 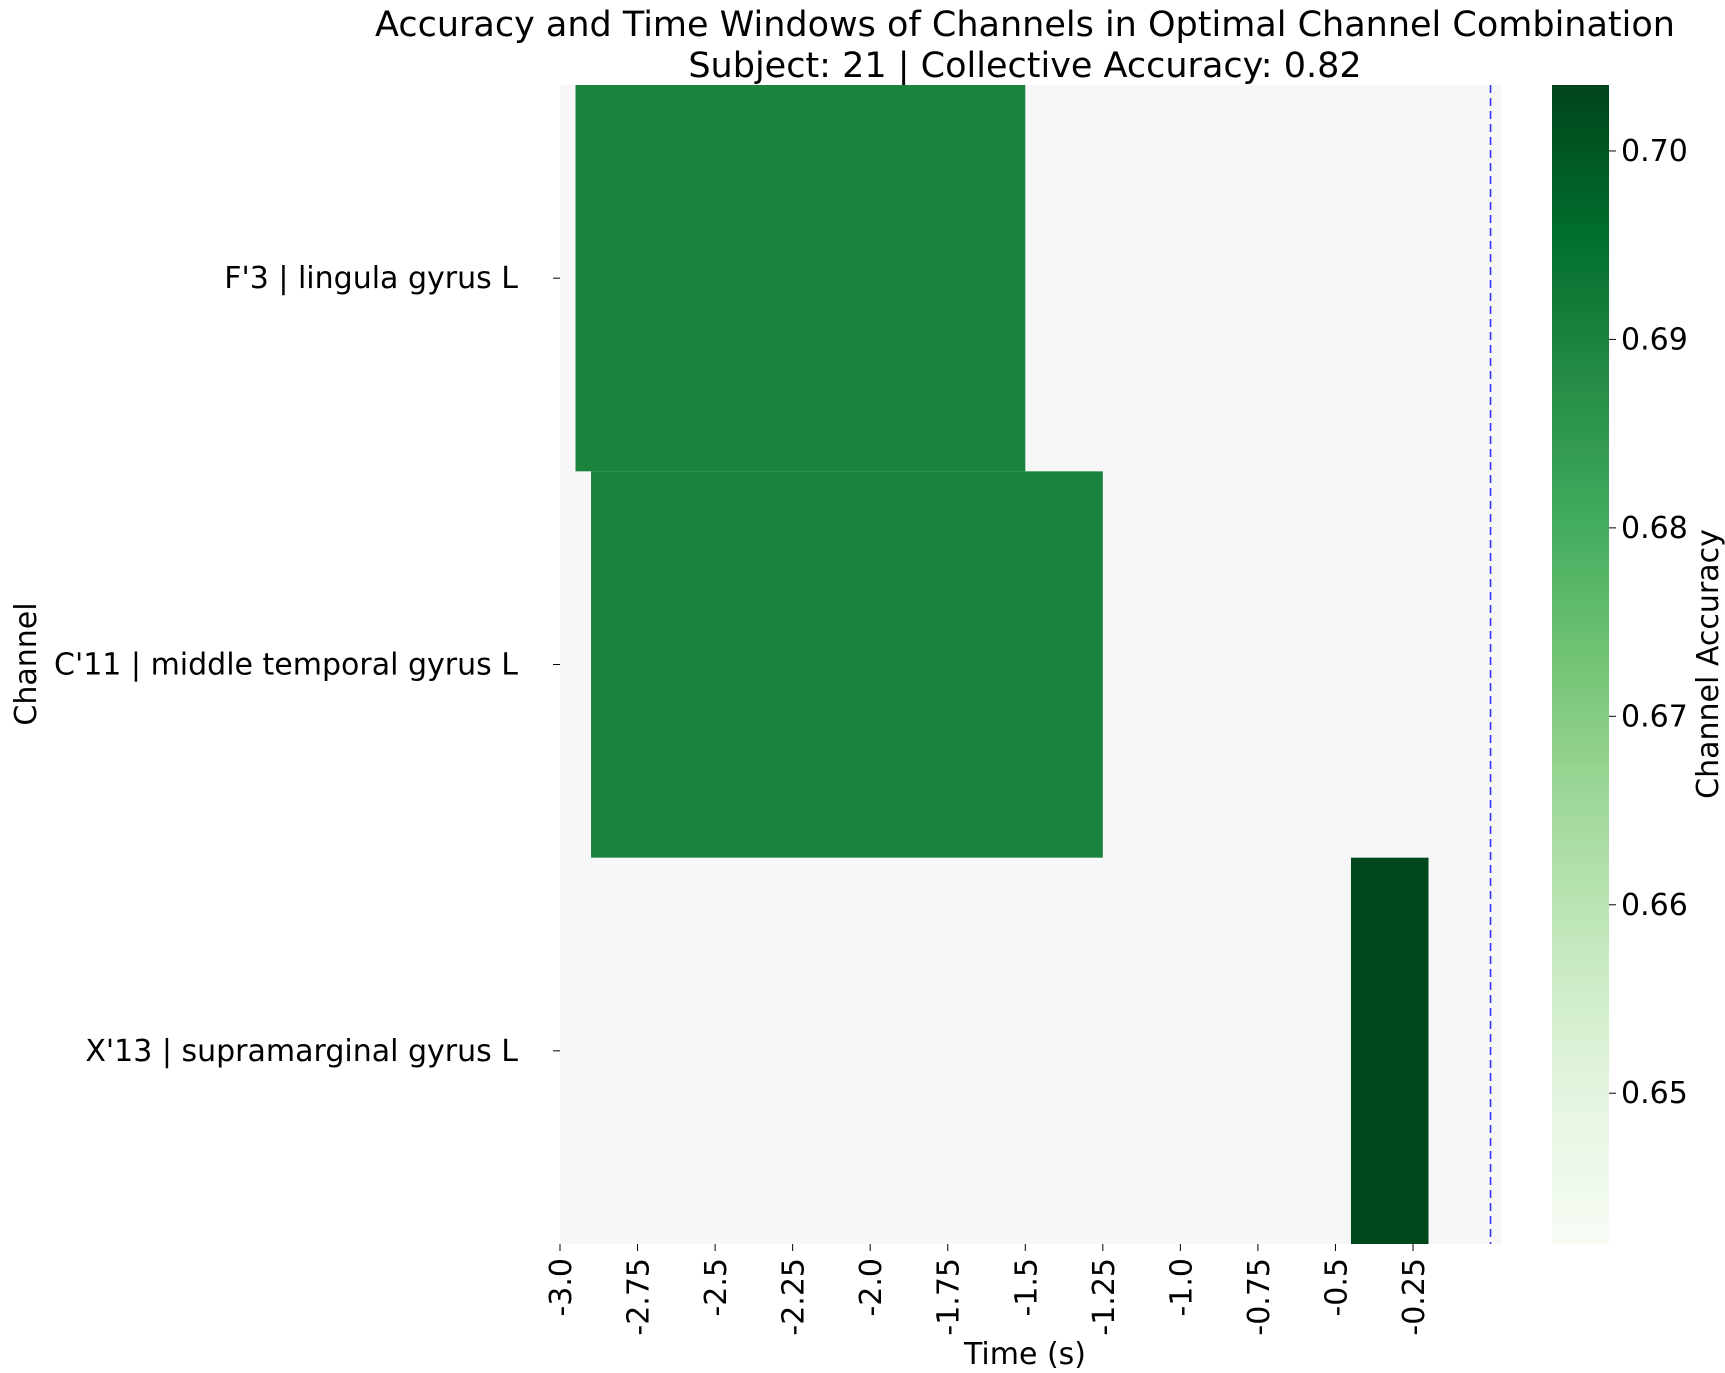 I want to click on x-tick-label: -3.0, so click(x=561, y=1287).